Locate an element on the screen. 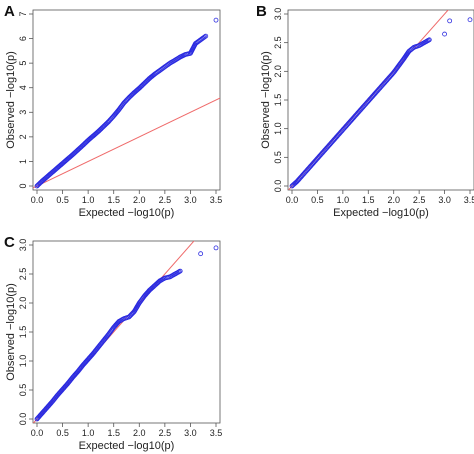 This screenshot has height=454, width=474. y-tick-label: 3 is located at coordinates (23, 112).